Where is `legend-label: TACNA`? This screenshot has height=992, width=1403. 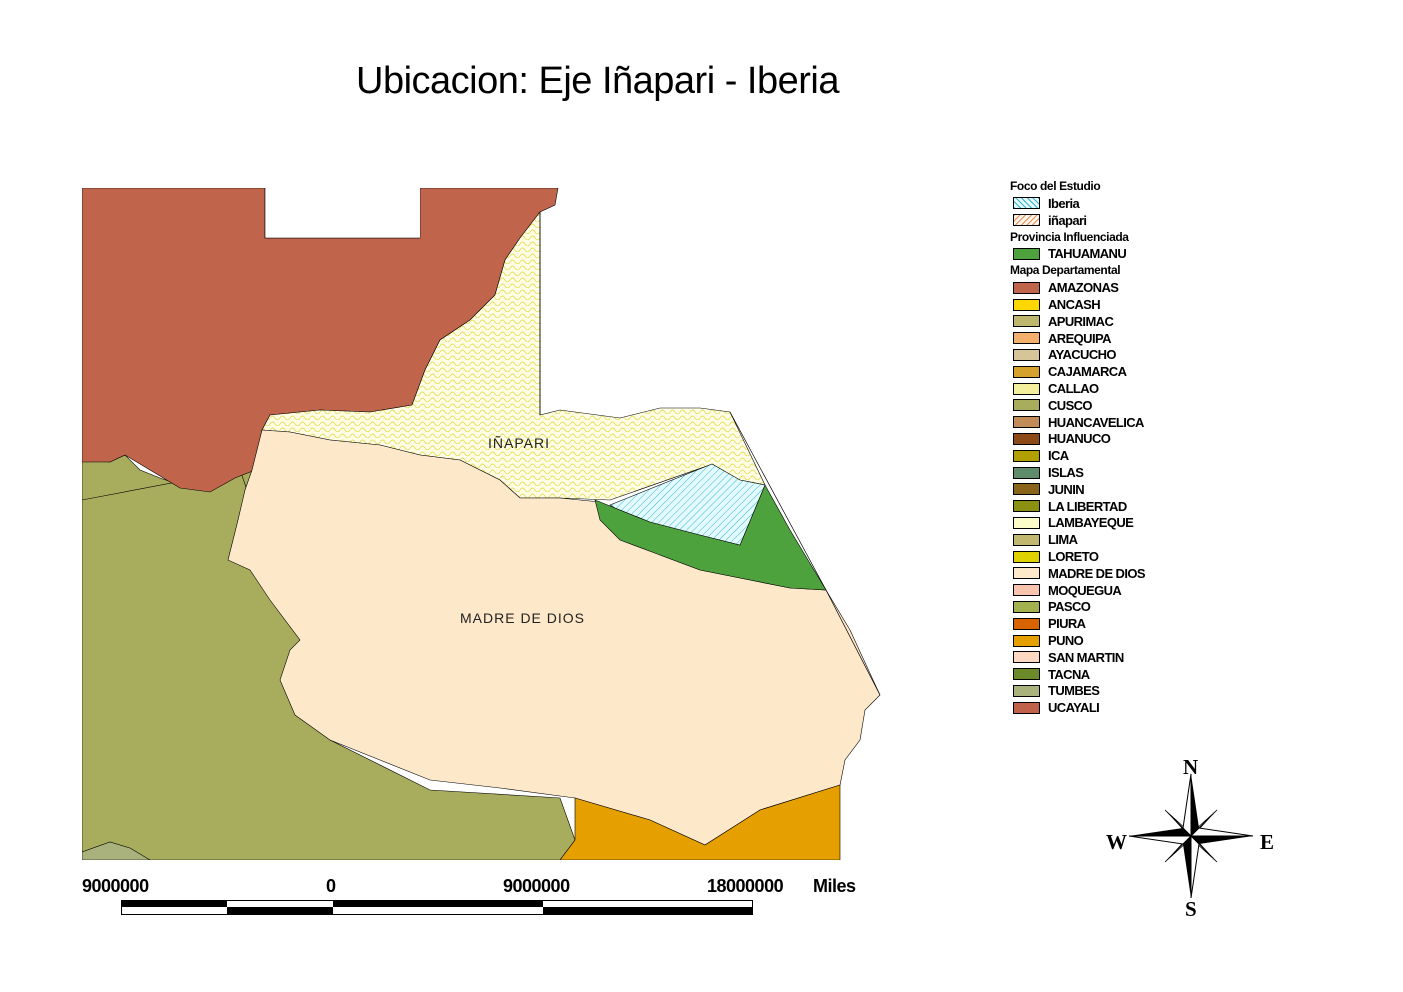
legend-label: TACNA is located at coordinates (1069, 674).